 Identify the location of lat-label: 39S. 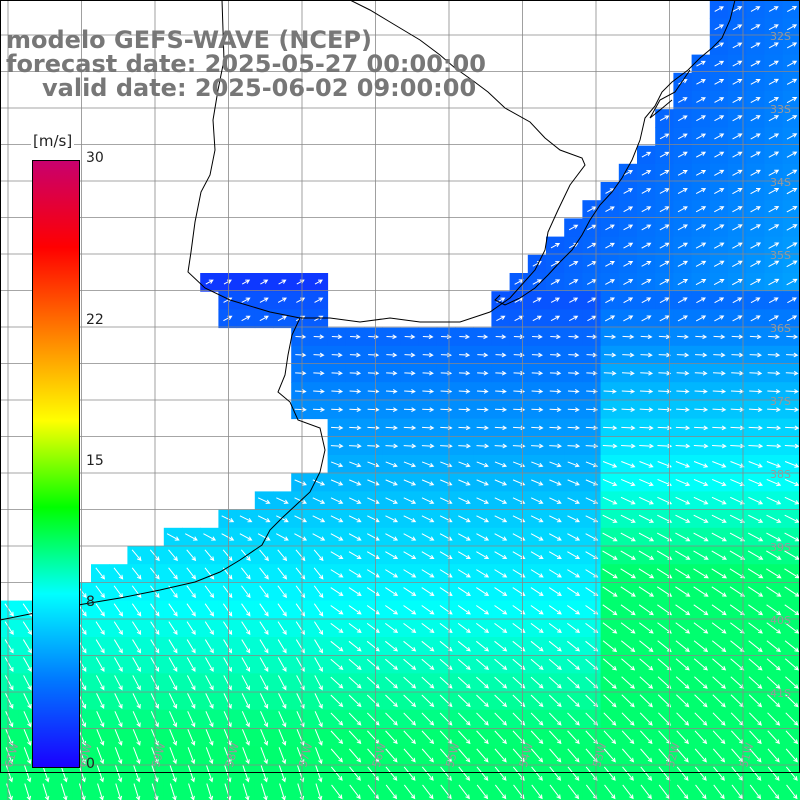
(780, 547).